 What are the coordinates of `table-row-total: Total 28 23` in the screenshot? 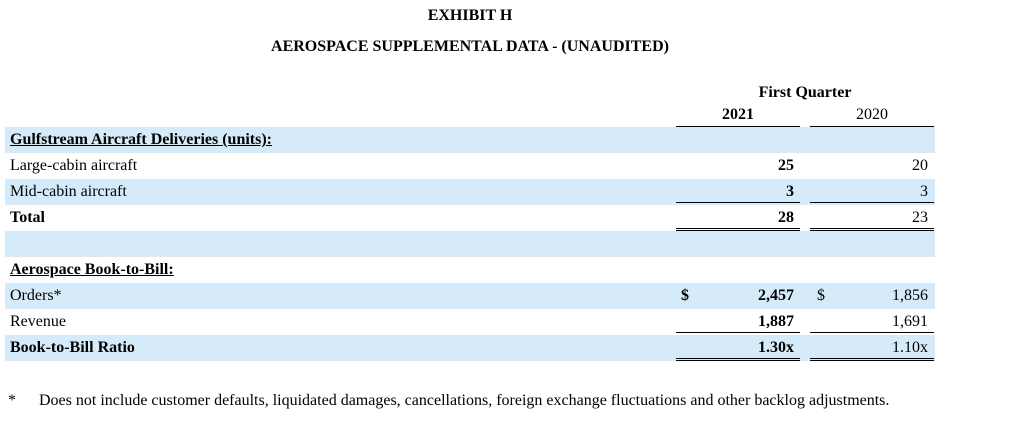 It's located at (470, 218).